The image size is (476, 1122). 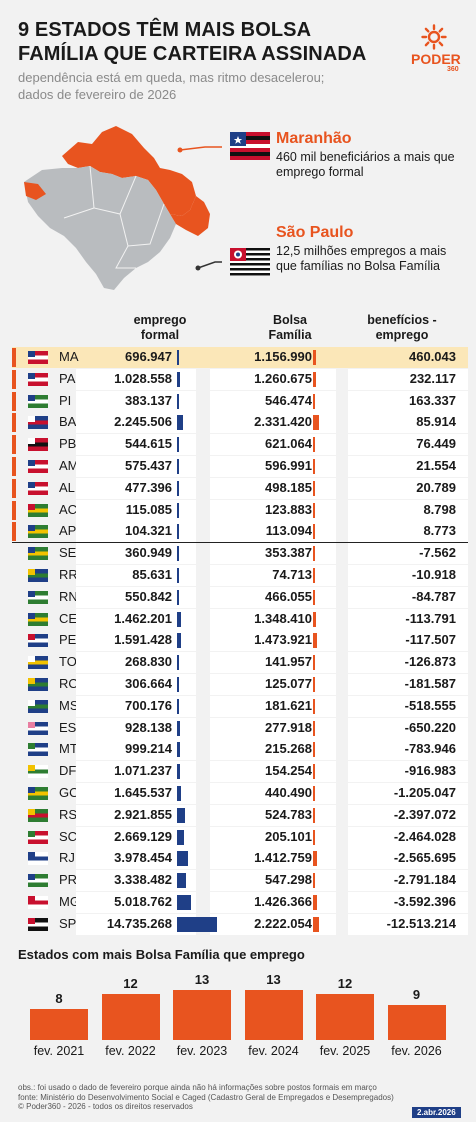 I want to click on espirito-santo-flag-icon, so click(x=38, y=728).